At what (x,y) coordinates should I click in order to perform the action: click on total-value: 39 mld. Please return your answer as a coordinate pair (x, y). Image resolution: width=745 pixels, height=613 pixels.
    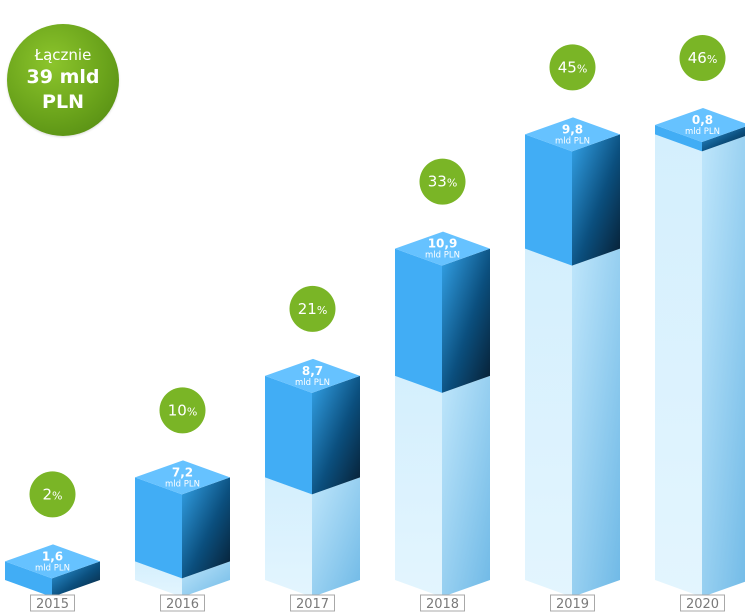
    Looking at the image, I should click on (63, 76).